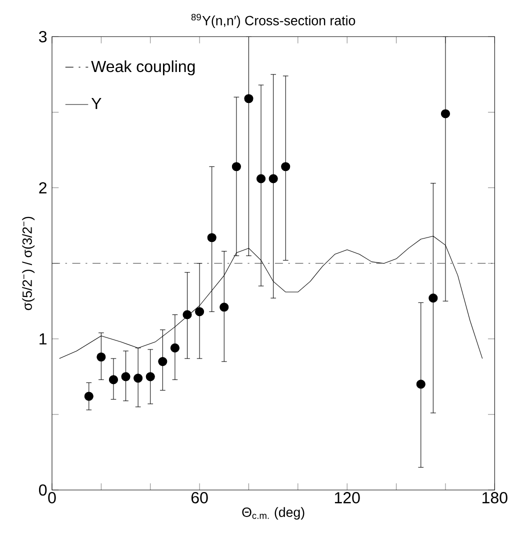 The image size is (512, 534). I want to click on y-tick-label: 1, so click(42, 338).